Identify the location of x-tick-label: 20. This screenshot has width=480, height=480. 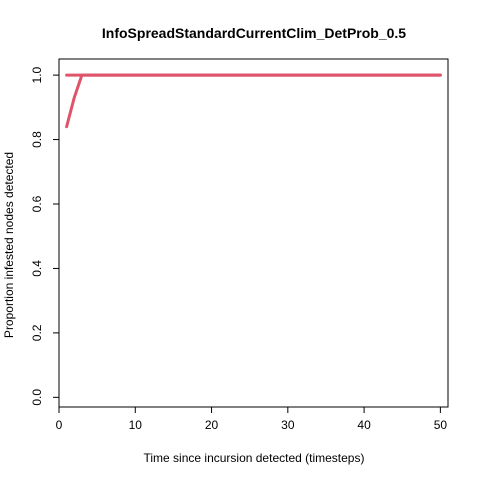
(212, 425).